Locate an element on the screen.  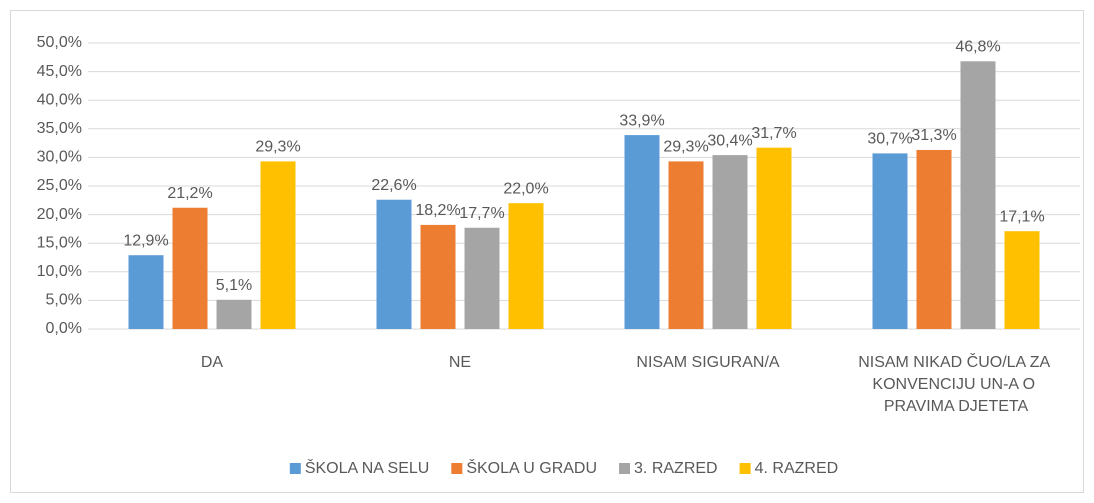
x-tick-label: NISAM SIGURAN/A is located at coordinates (707, 362).